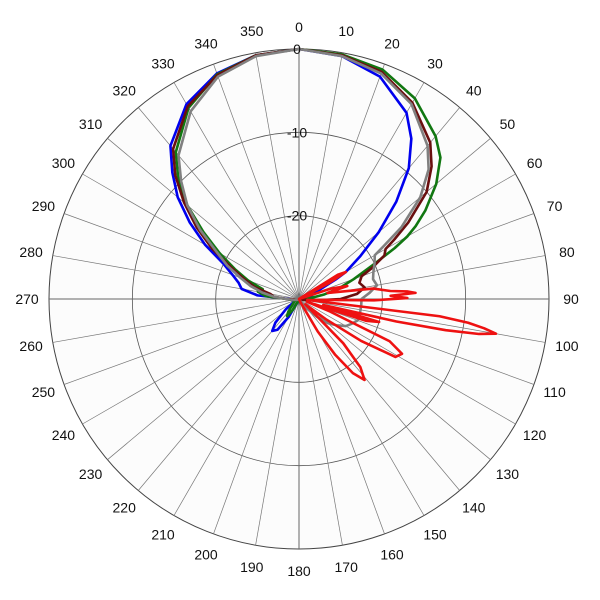 This screenshot has width=600, height=600. I want to click on radial-tick-label: 0, so click(297, 49).